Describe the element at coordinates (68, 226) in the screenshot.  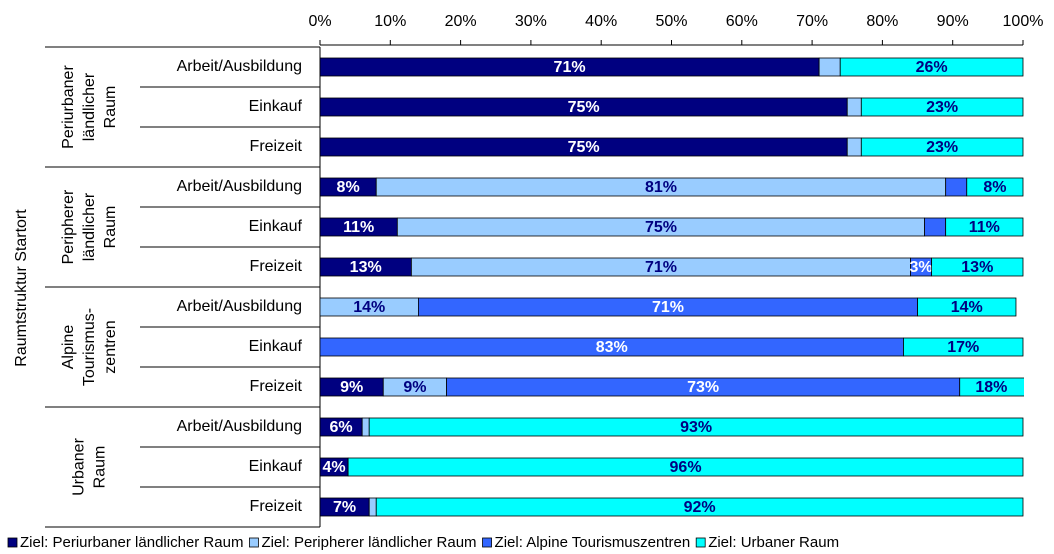
I see `group-label: Peripherer` at that location.